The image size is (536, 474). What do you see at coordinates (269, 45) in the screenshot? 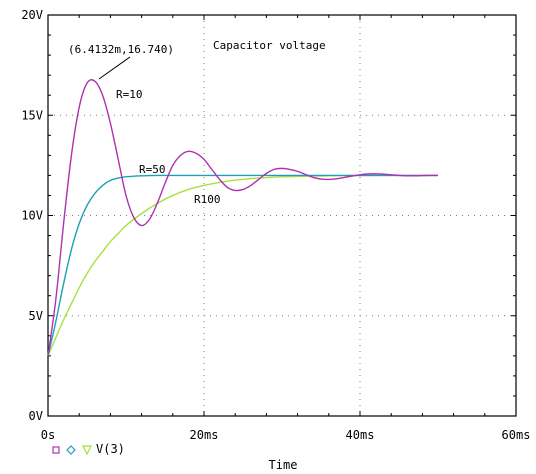
I see `chart-annotation-title: Capacitor voltage` at bounding box center [269, 45].